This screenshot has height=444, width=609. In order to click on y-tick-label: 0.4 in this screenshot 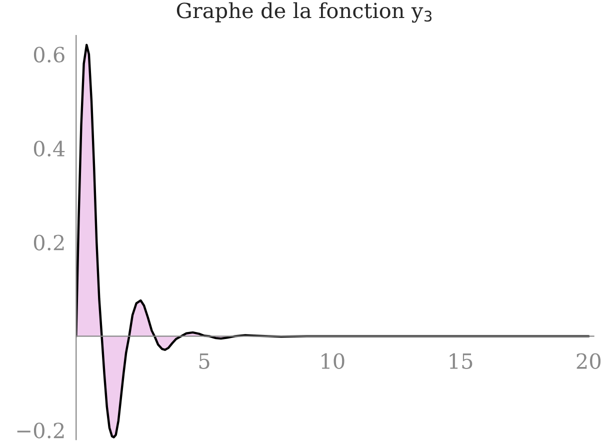, I will do `click(49, 148)`.